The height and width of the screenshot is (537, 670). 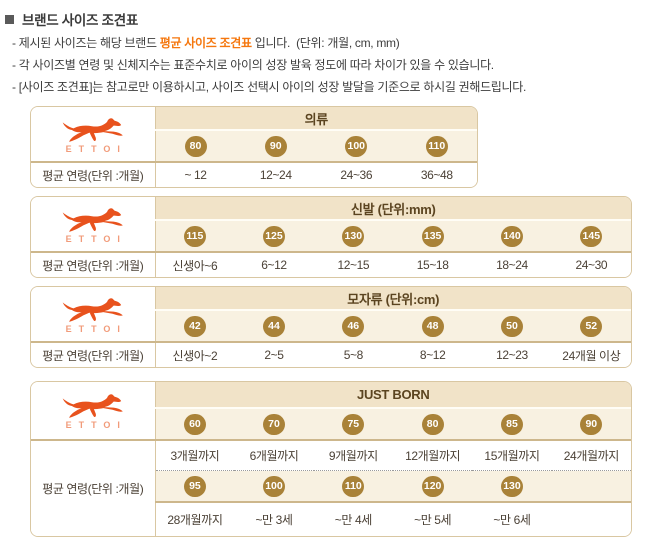 I want to click on age-cell: 9개월까지, so click(x=353, y=455).